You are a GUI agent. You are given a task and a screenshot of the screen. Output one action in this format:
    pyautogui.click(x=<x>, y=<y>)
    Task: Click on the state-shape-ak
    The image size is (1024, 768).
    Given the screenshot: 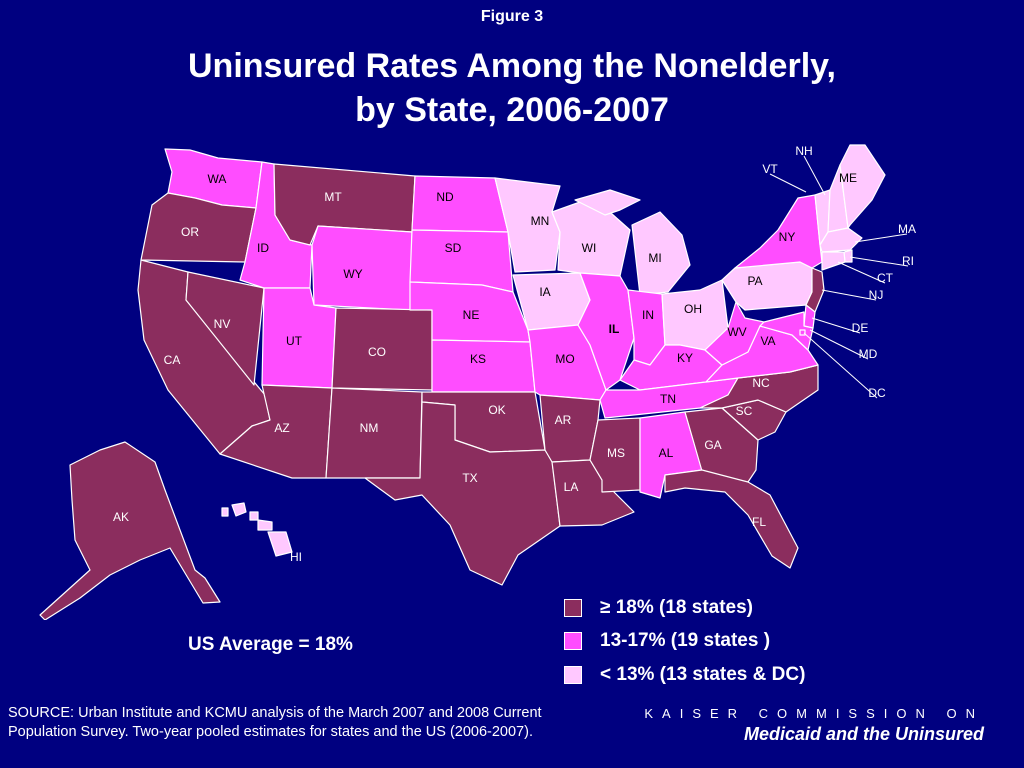 What is the action you would take?
    pyautogui.click(x=130, y=530)
    